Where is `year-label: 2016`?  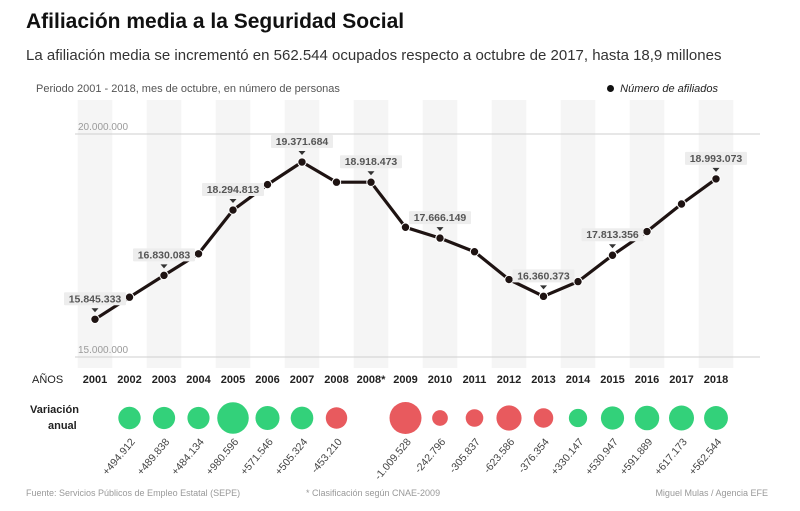
year-label: 2016 is located at coordinates (647, 380).